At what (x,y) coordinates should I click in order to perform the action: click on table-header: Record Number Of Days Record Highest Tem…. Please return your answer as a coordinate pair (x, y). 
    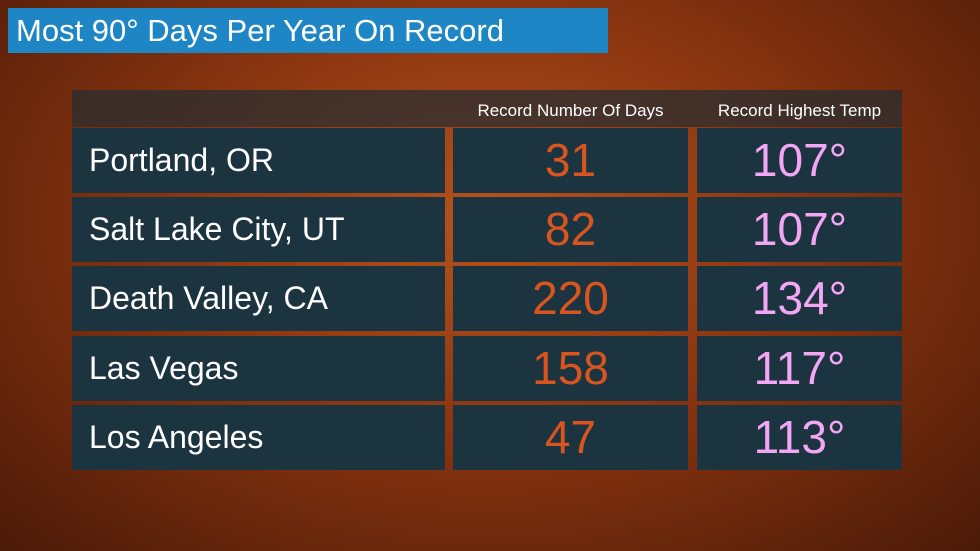
    Looking at the image, I should click on (487, 108).